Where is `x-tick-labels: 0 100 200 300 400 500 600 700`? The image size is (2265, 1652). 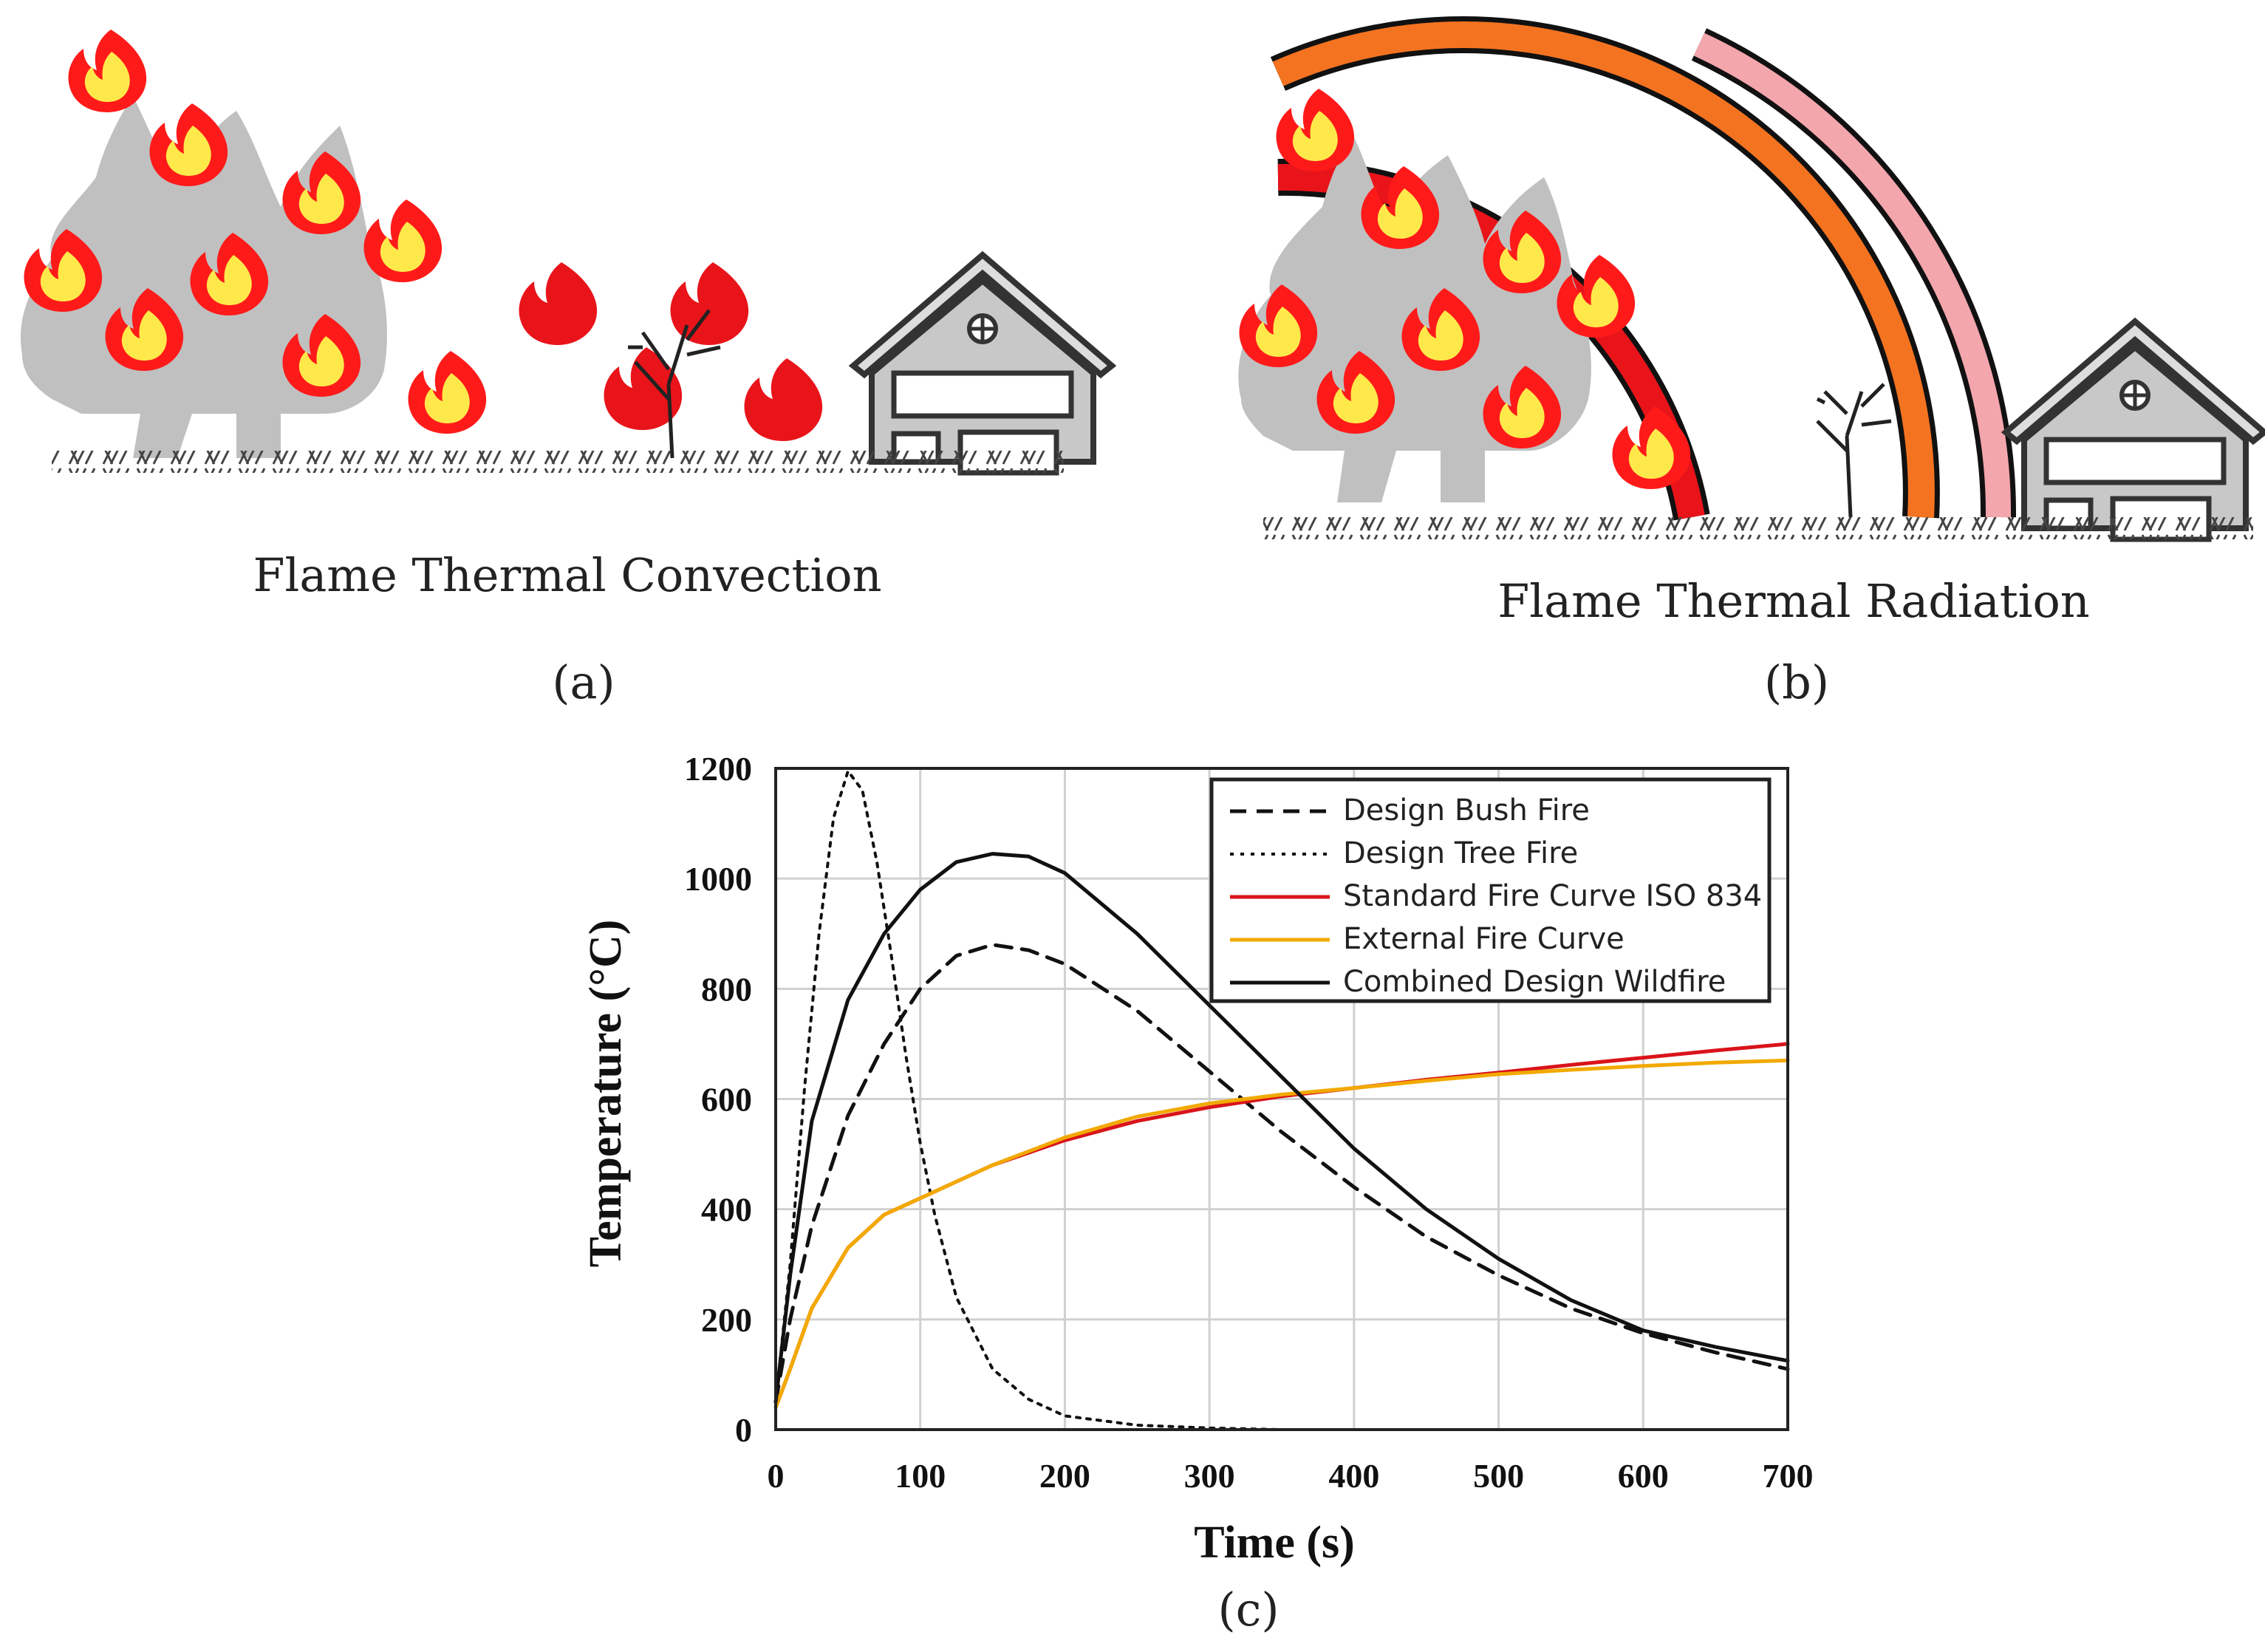 x-tick-labels: 0 100 200 300 400 500 600 700 is located at coordinates (1291, 1476).